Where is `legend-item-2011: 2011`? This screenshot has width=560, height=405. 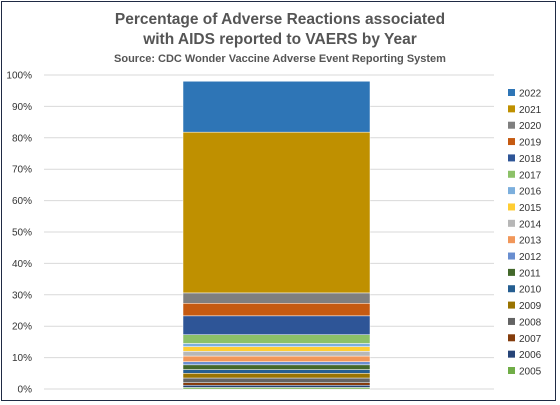
legend-item-2011: 2011 is located at coordinates (524, 273).